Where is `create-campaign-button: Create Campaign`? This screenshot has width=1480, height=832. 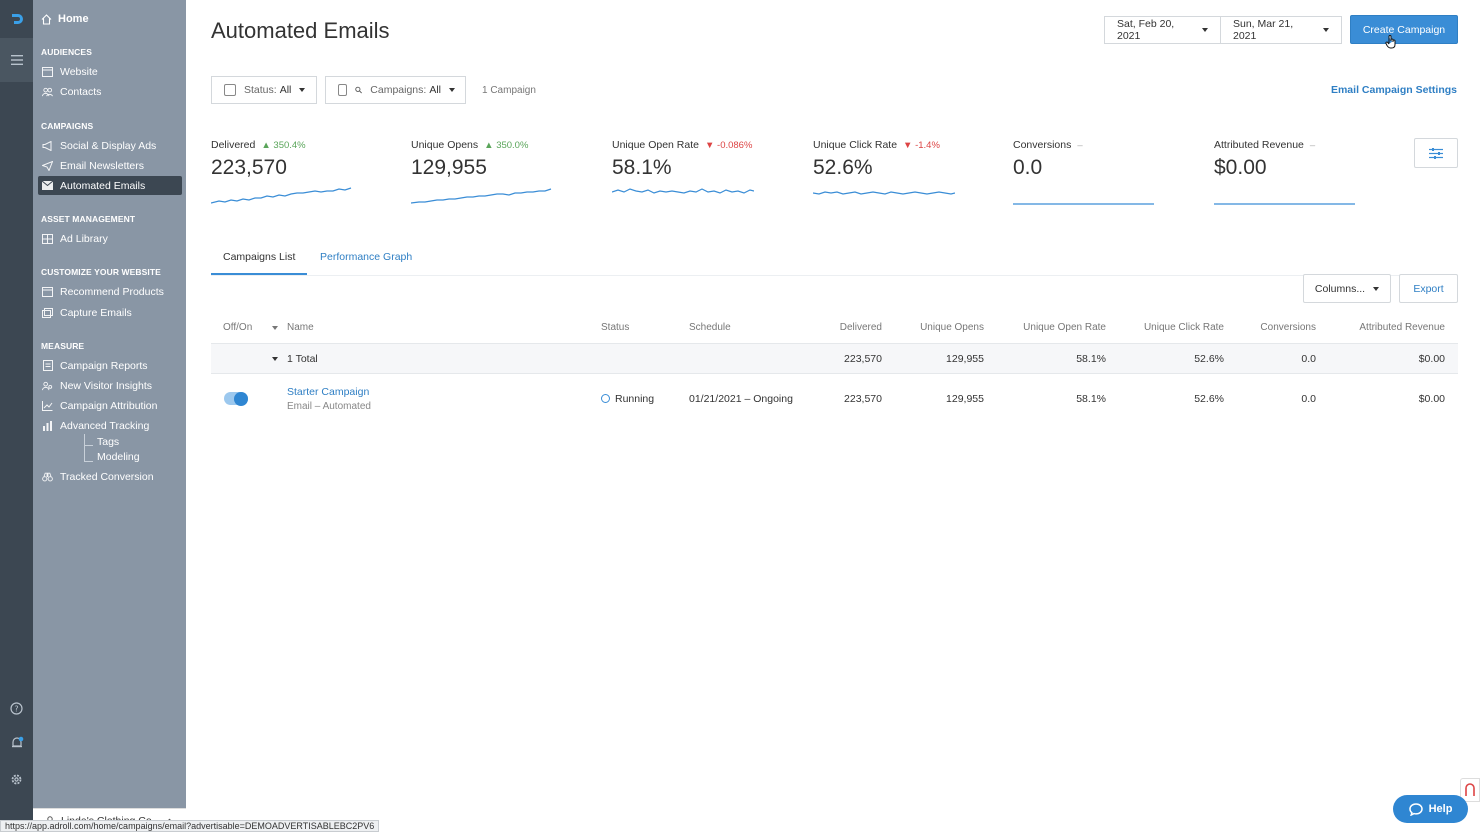
create-campaign-button: Create Campaign is located at coordinates (1404, 29).